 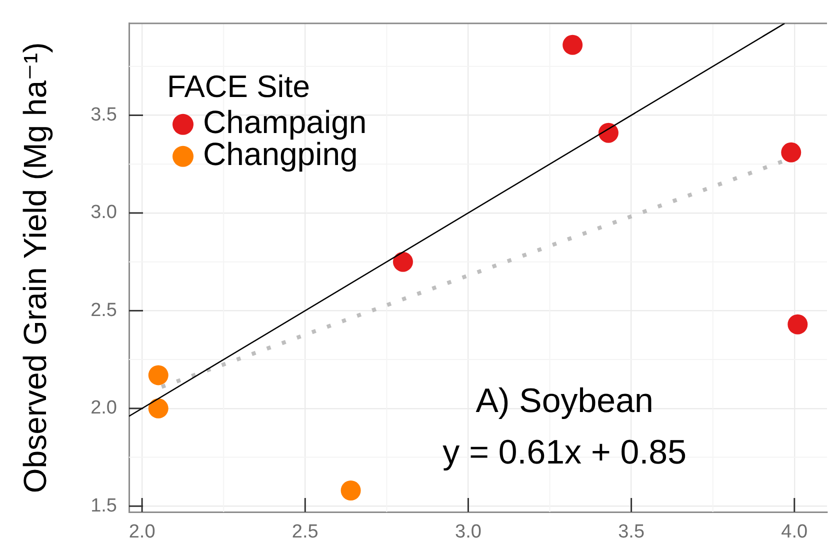 I want to click on y-tick-label: 2.5, so click(x=103, y=310).